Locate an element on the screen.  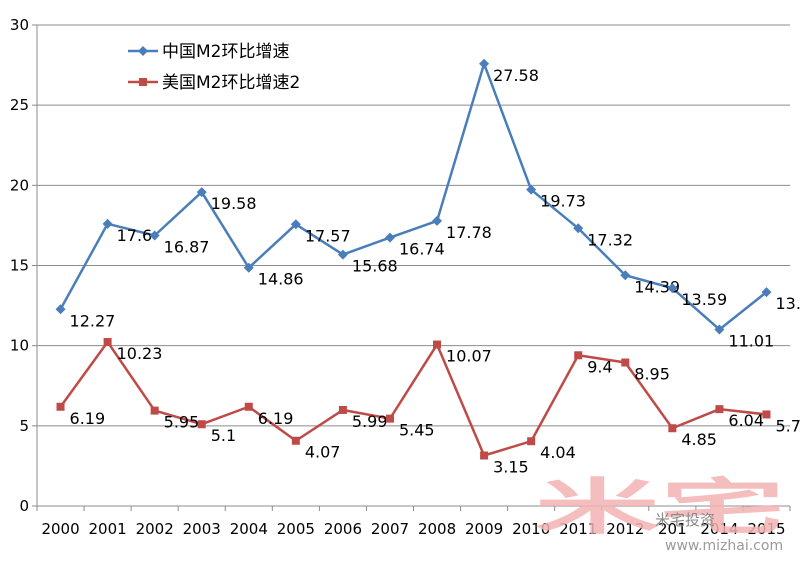
x-tick-label: 2010 is located at coordinates (531, 529).